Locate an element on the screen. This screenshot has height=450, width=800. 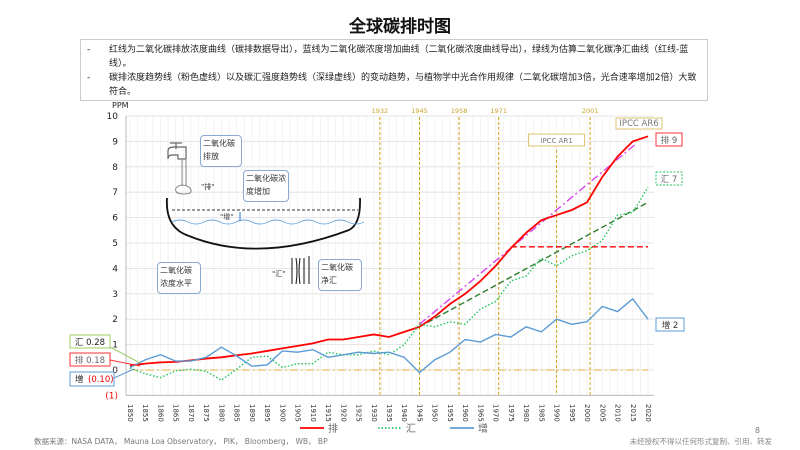
y-tick-label: 2 is located at coordinates (115, 320).